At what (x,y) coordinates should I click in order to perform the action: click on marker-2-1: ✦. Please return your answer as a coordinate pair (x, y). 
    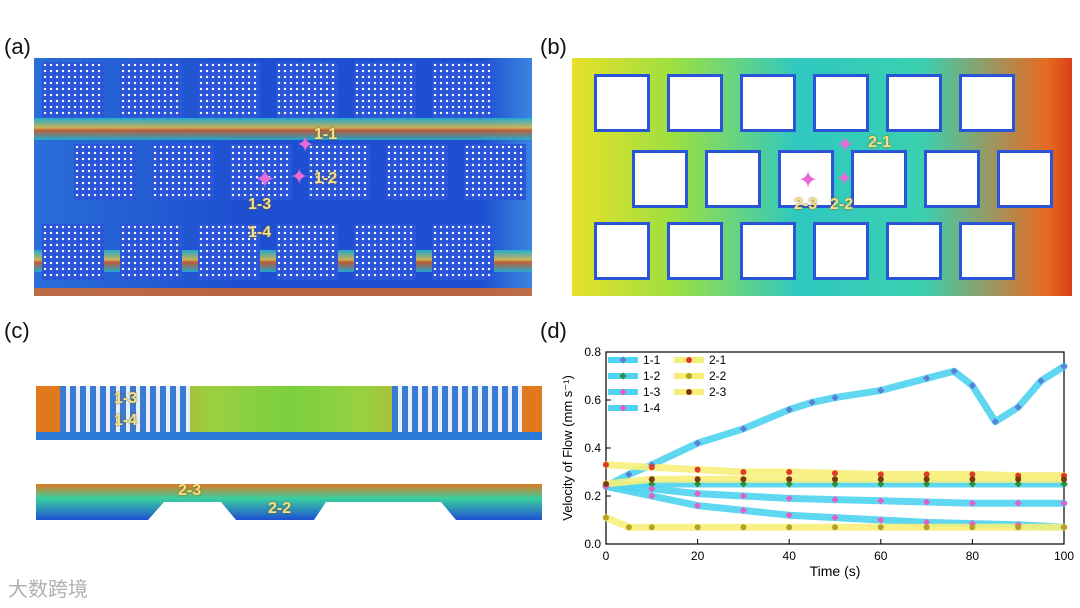
    Looking at the image, I should click on (845, 144).